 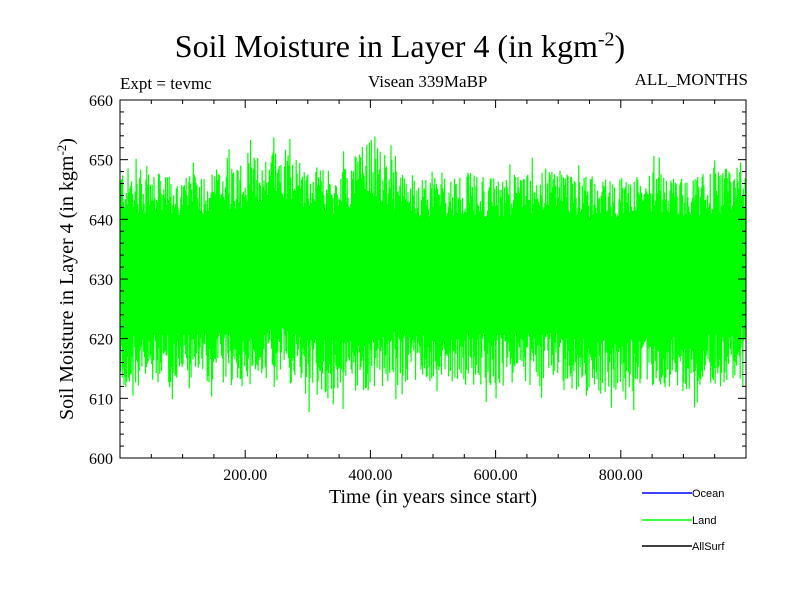 I want to click on chart-title: Soil Moisture in Layer 4 (in kgm-2), so click(x=400, y=46).